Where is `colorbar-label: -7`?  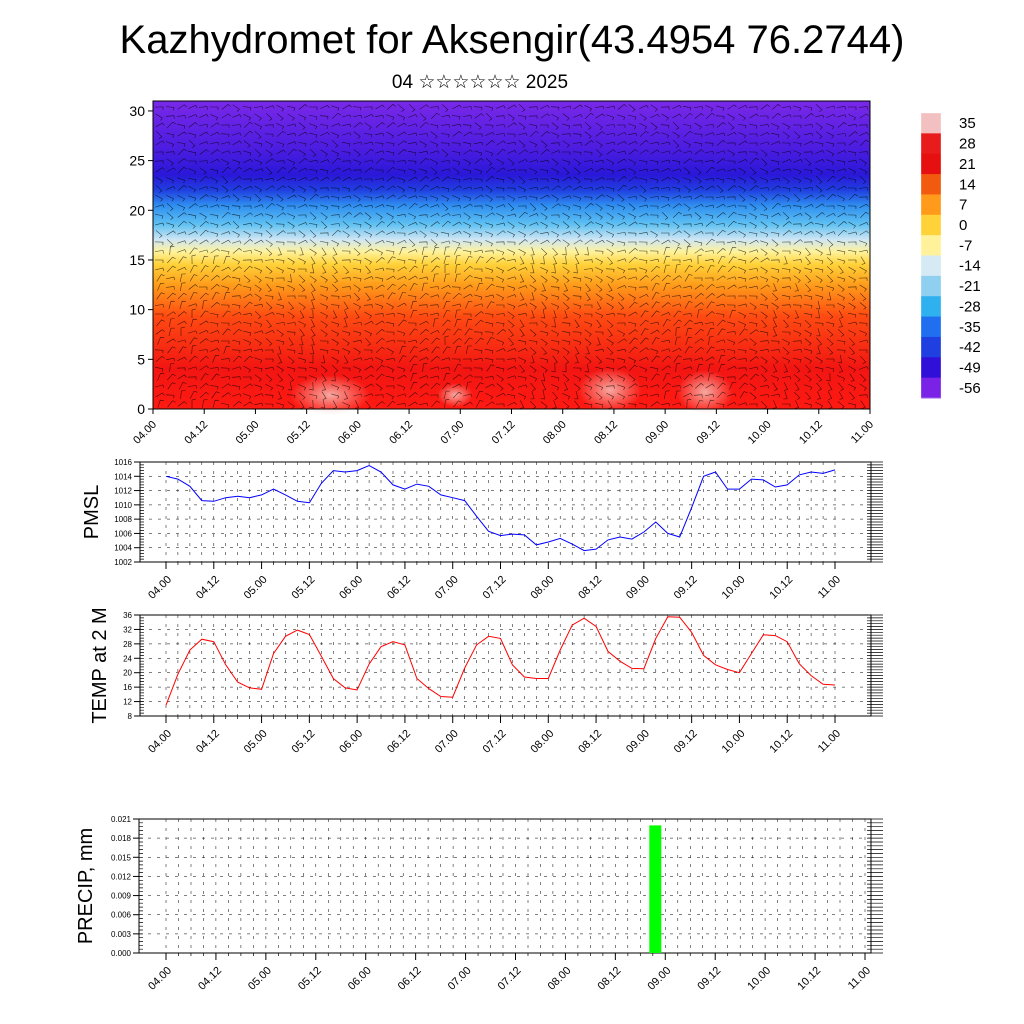
colorbar-label: -7 is located at coordinates (965, 245).